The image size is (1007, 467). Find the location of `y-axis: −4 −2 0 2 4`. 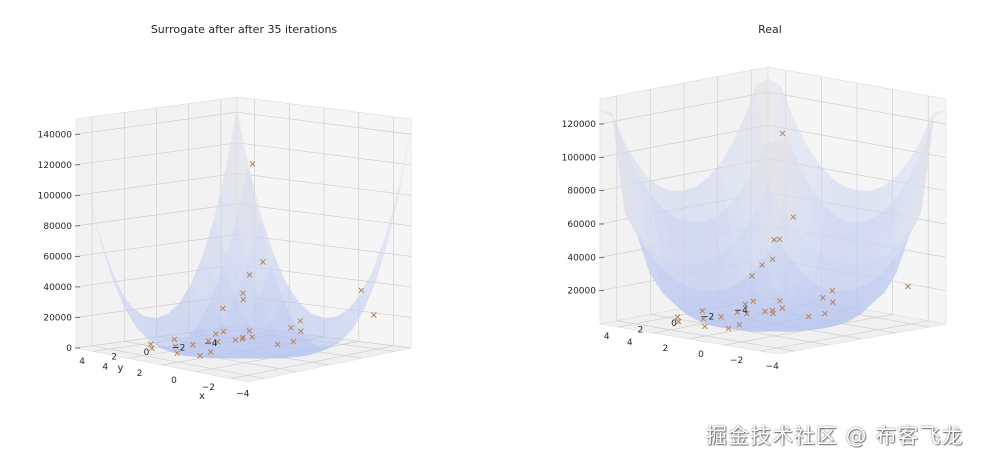

y-axis: −4 −2 0 2 4 is located at coordinates (676, 324).